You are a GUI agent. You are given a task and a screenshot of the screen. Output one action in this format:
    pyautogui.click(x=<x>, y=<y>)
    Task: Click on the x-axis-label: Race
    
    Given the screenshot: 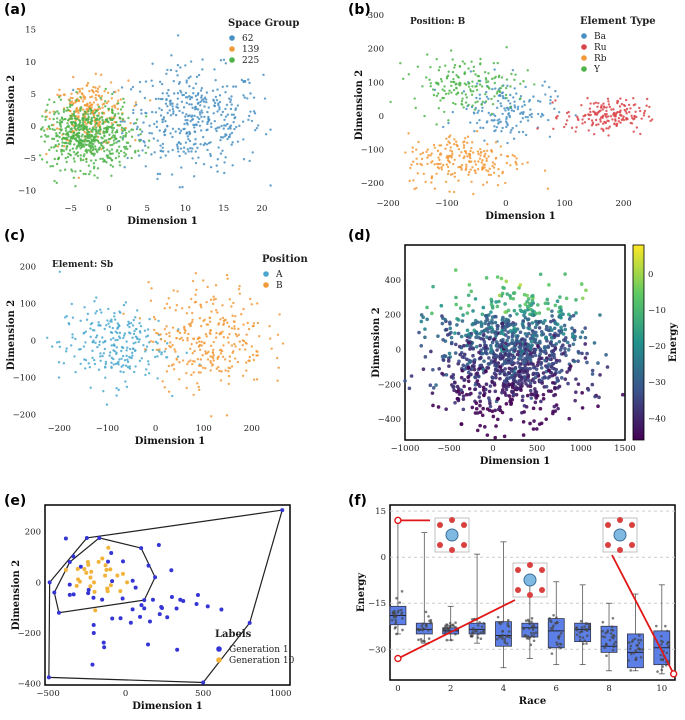 What is the action you would take?
    pyautogui.click(x=532, y=701)
    